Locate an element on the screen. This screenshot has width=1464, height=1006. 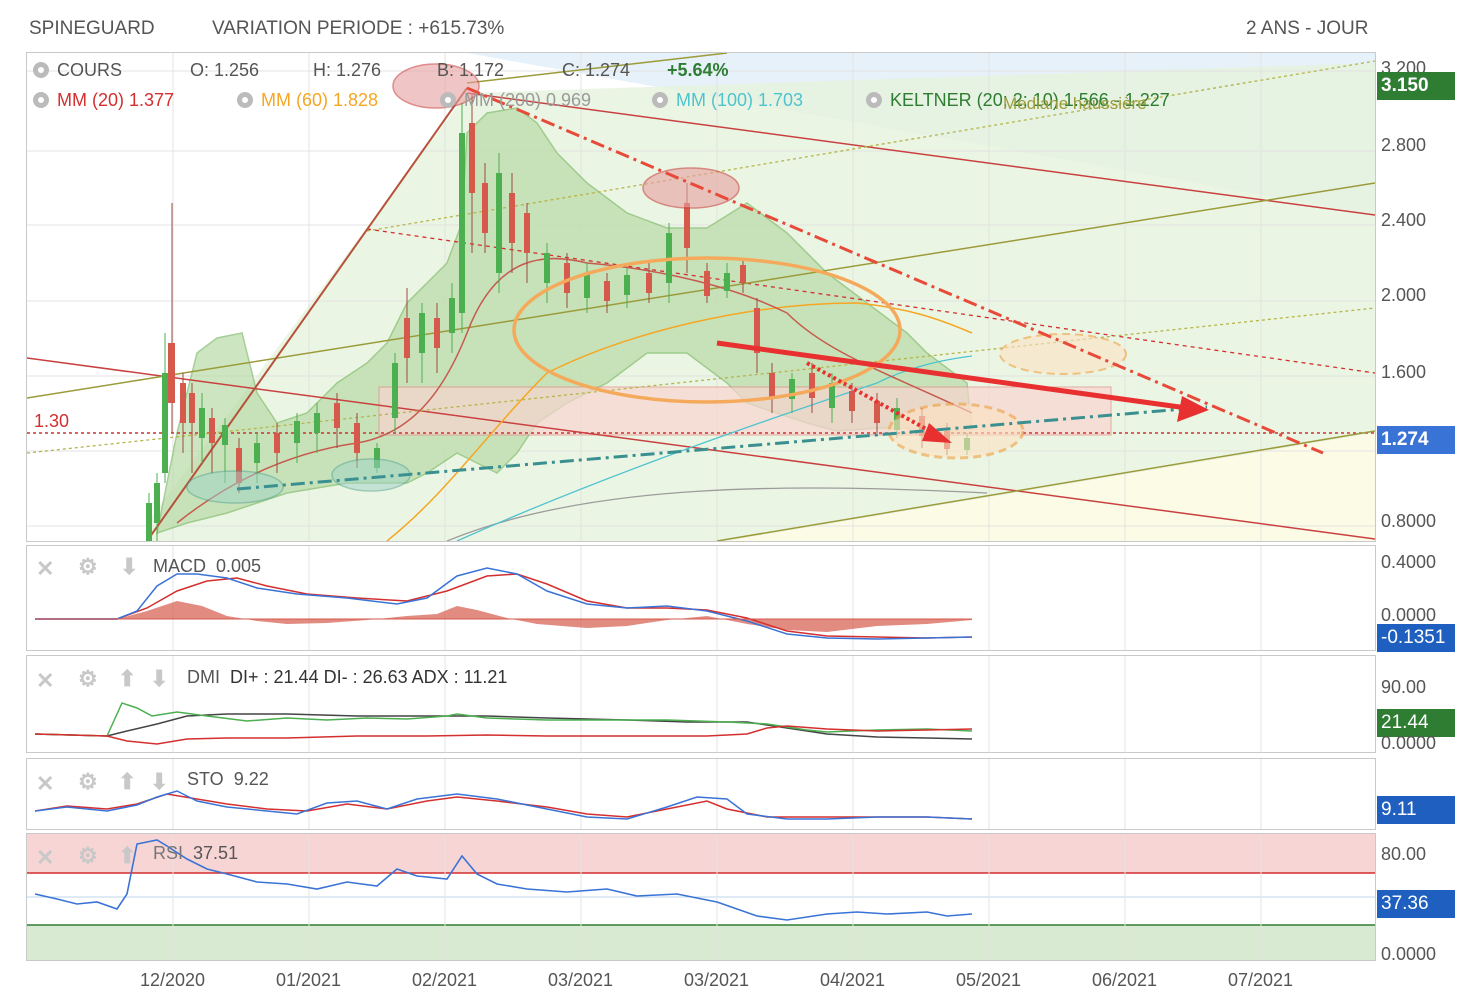
dmi-panel is located at coordinates (701, 704).